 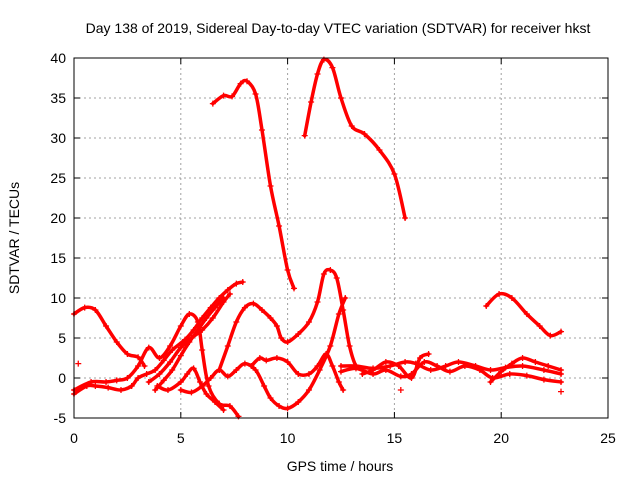 I want to click on y-axis-label: SDTVAR / TECUs, so click(x=14, y=238).